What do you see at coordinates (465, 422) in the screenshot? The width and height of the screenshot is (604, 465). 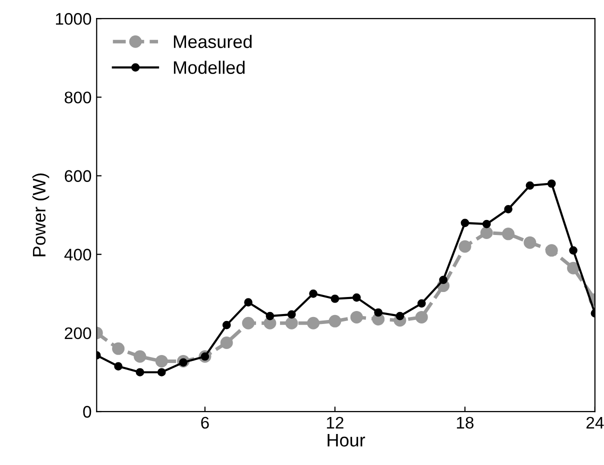 I see `x-tick-label: 18` at bounding box center [465, 422].